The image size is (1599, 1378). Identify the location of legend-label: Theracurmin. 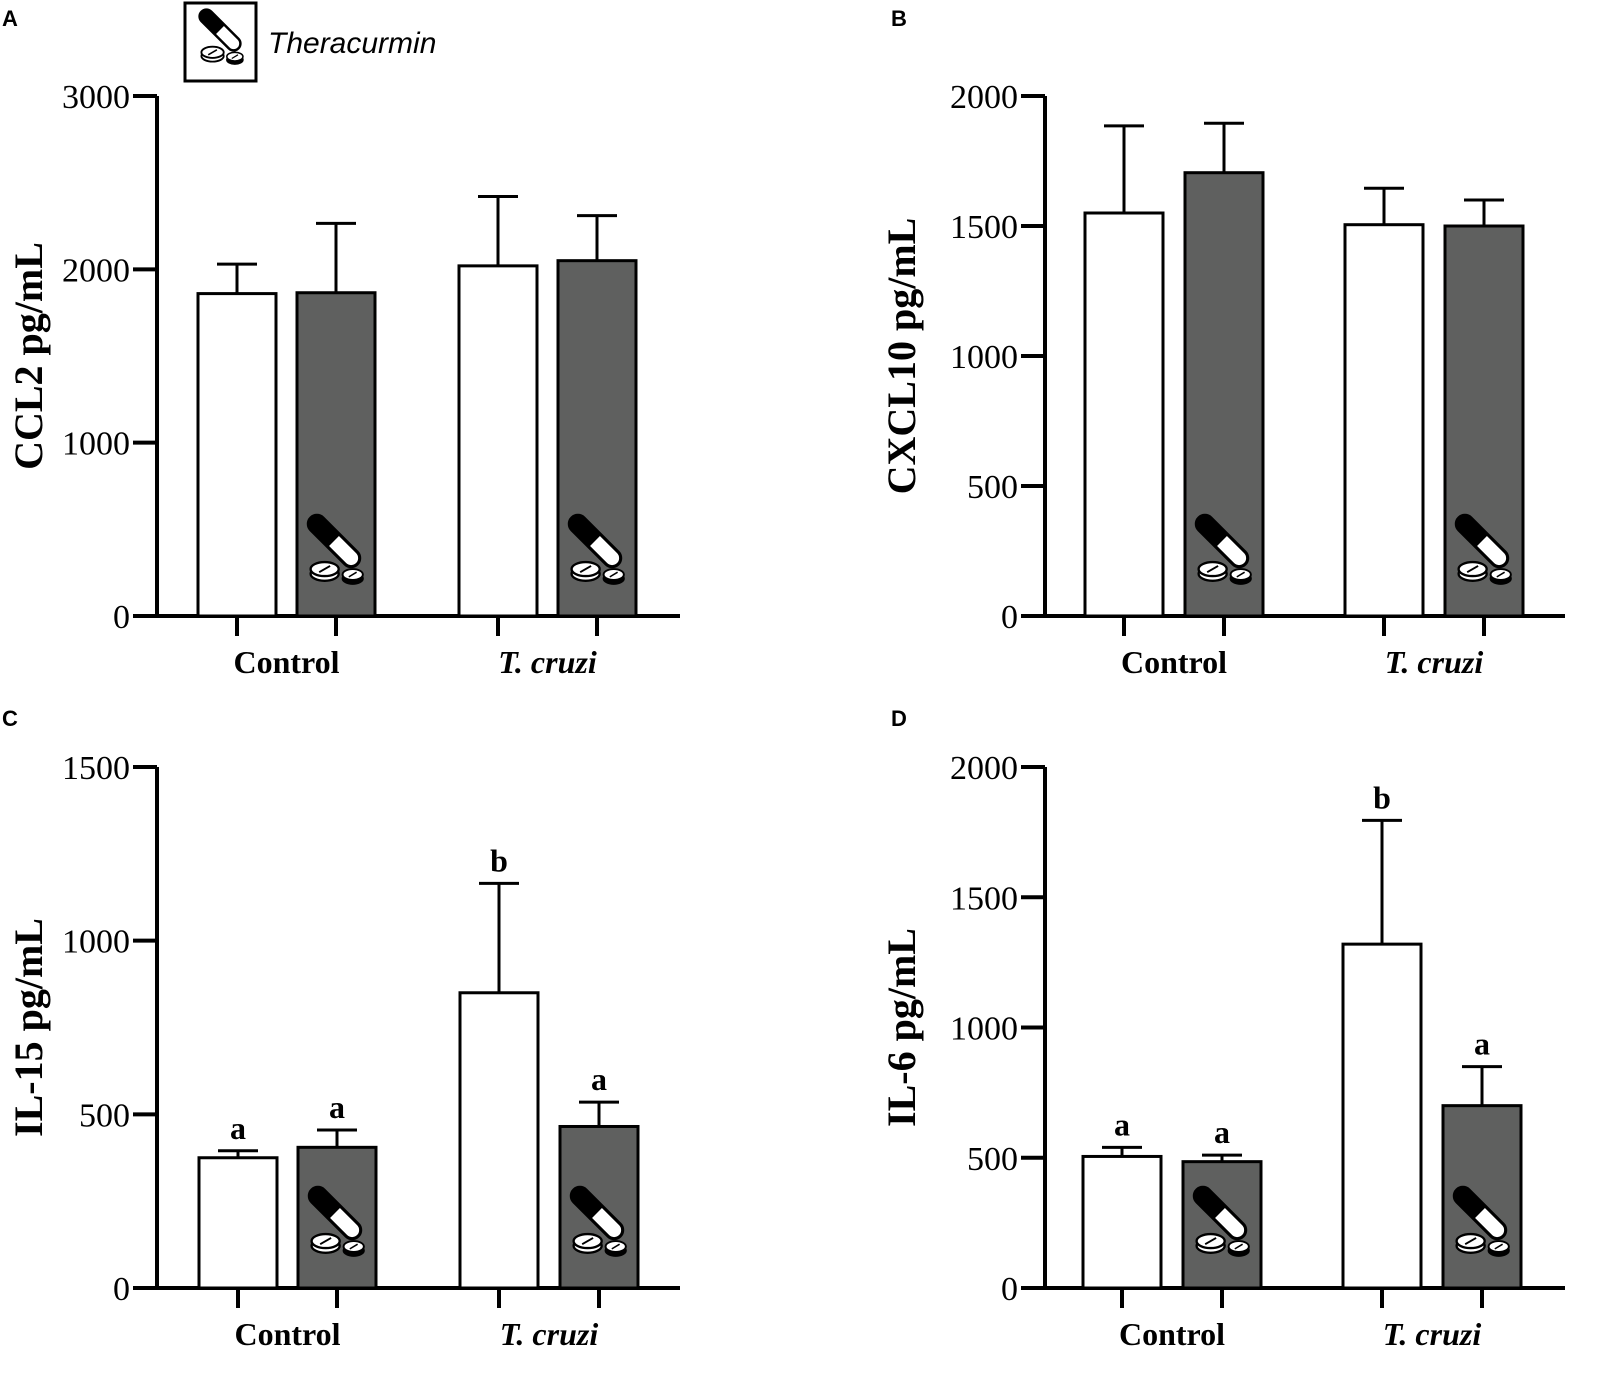
(352, 43).